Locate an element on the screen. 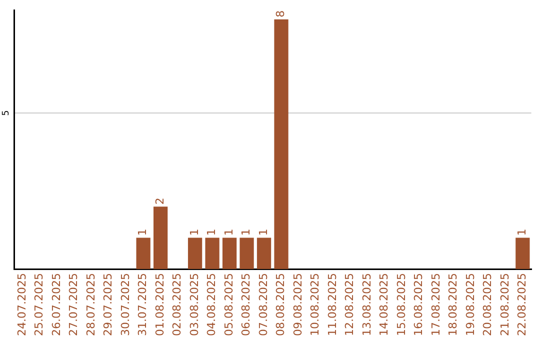  x-tick-label: 31.07.2025 is located at coordinates (143, 304).